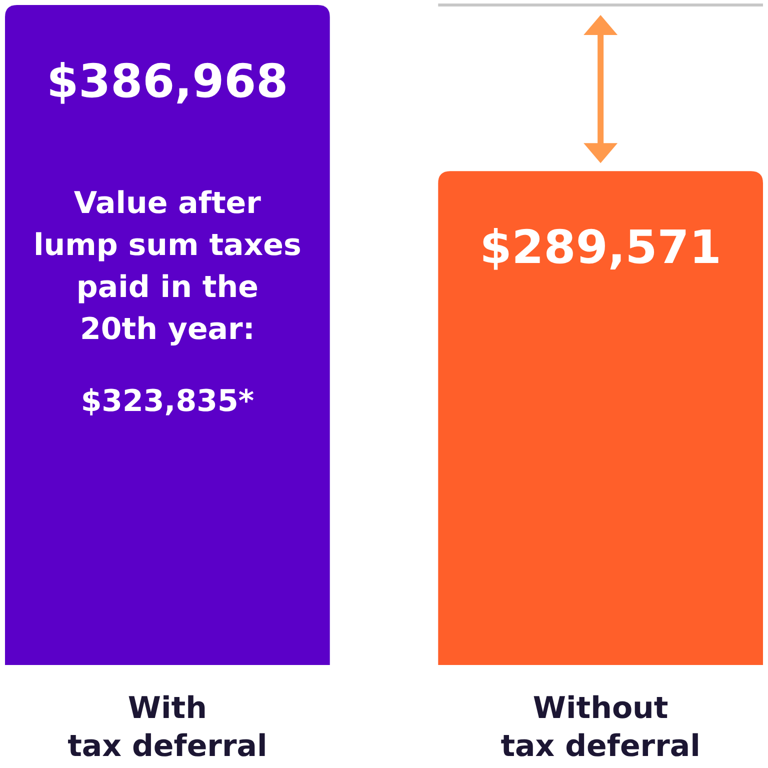 The height and width of the screenshot is (768, 768). What do you see at coordinates (167, 266) in the screenshot?
I see `annotation: Value after lump sum taxes paid in the 20th year:` at bounding box center [167, 266].